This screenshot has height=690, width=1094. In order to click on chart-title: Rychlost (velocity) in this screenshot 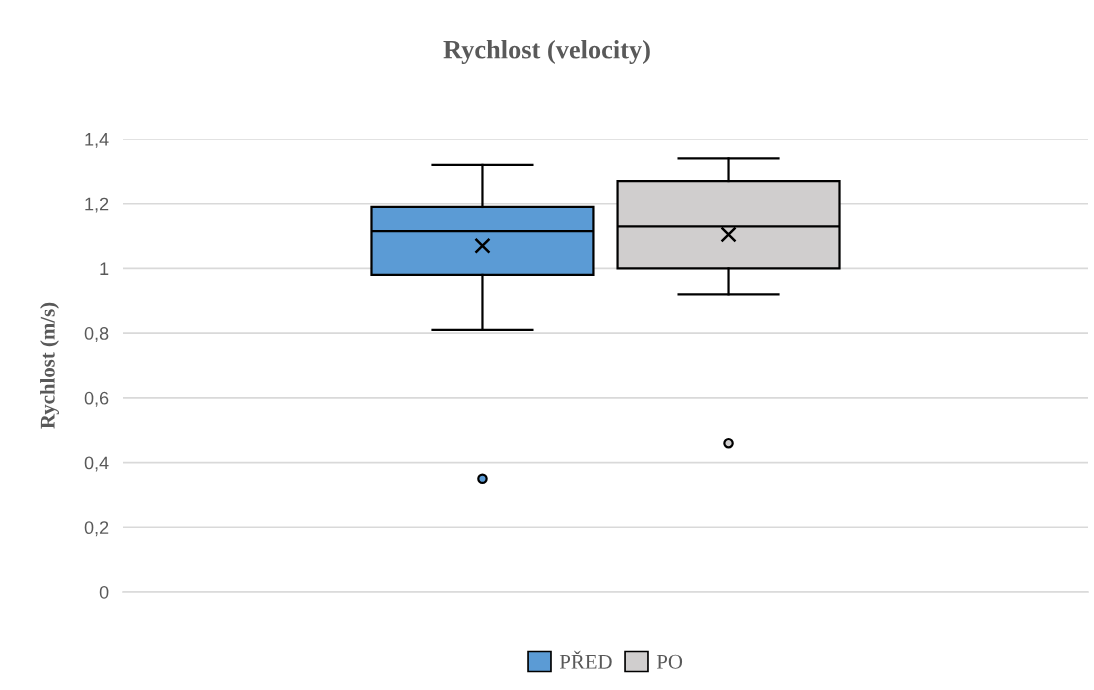, I will do `click(546, 52)`.